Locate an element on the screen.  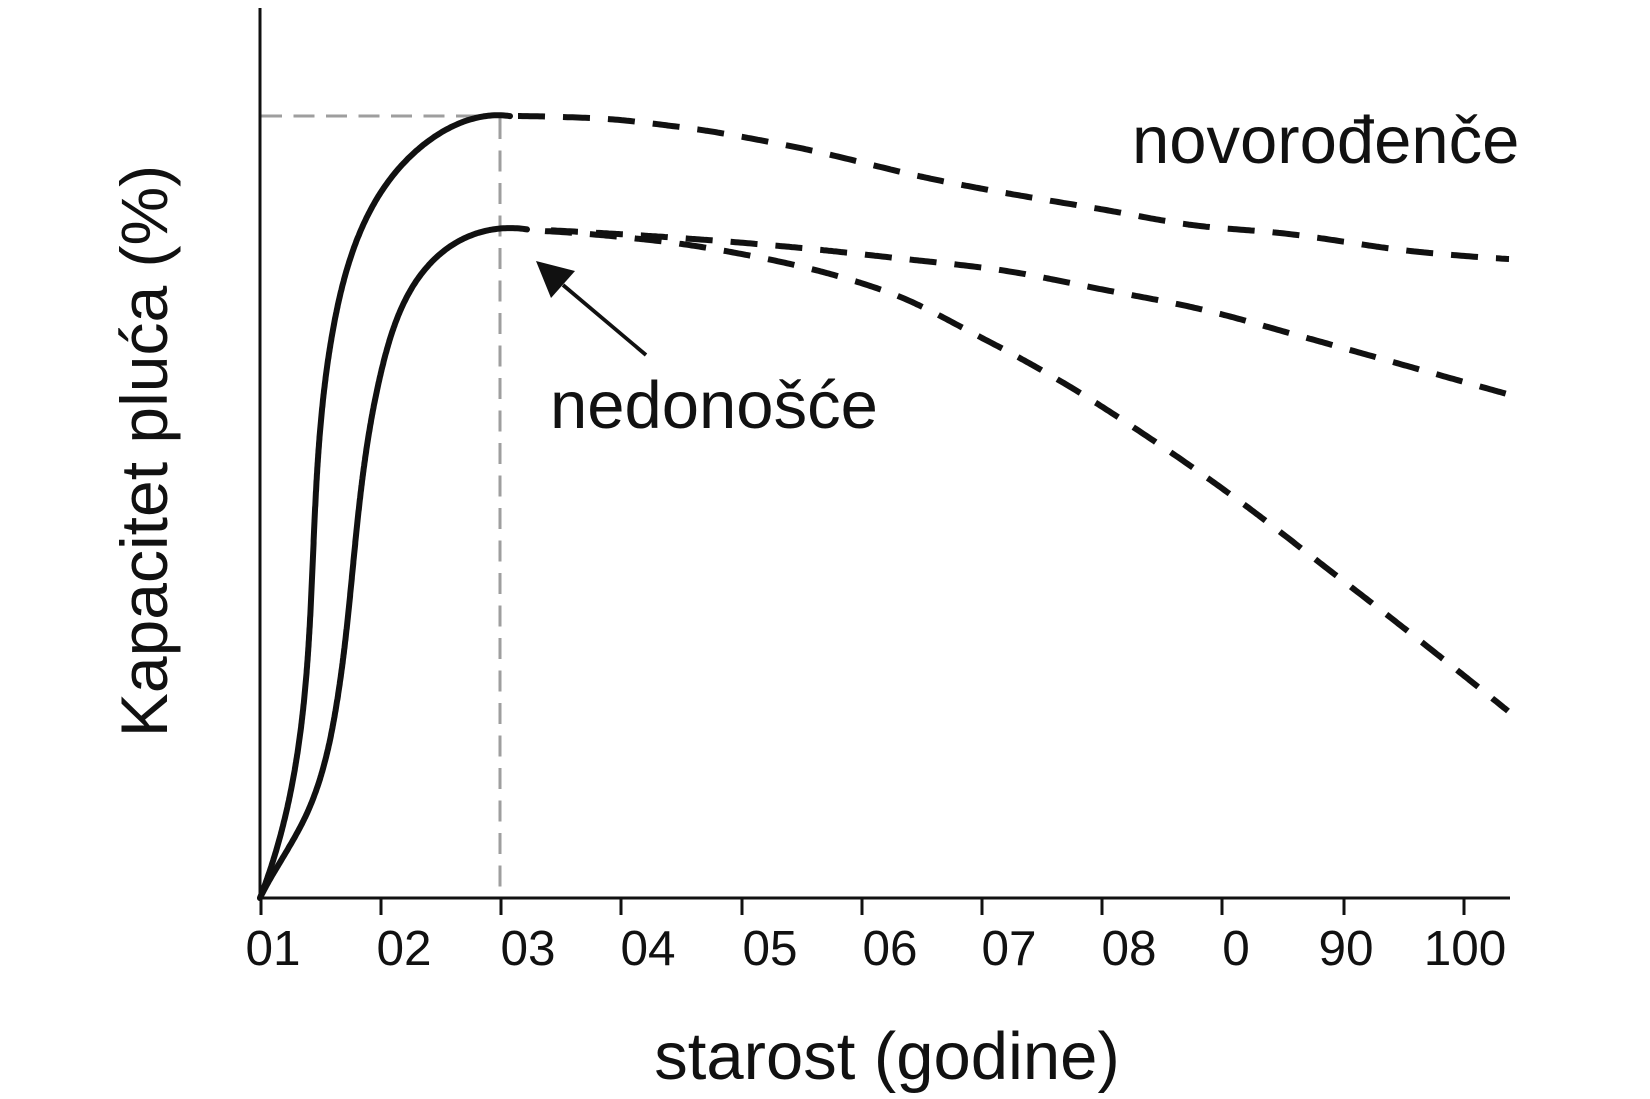
svg-text: 90 is located at coordinates (1345, 948).